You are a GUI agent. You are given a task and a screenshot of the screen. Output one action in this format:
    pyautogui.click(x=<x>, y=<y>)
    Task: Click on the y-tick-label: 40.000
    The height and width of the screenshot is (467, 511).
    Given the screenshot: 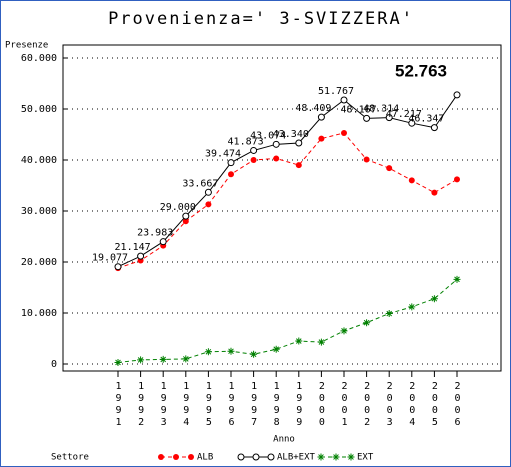 What is the action you would take?
    pyautogui.click(x=39, y=160)
    